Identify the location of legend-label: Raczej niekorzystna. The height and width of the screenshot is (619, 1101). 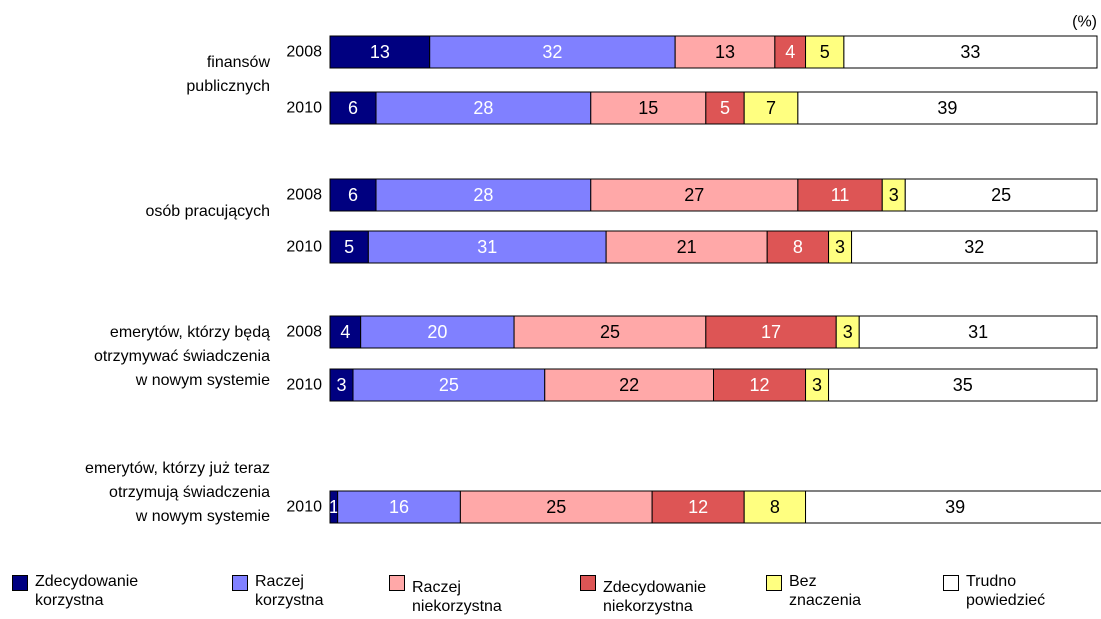
(457, 597).